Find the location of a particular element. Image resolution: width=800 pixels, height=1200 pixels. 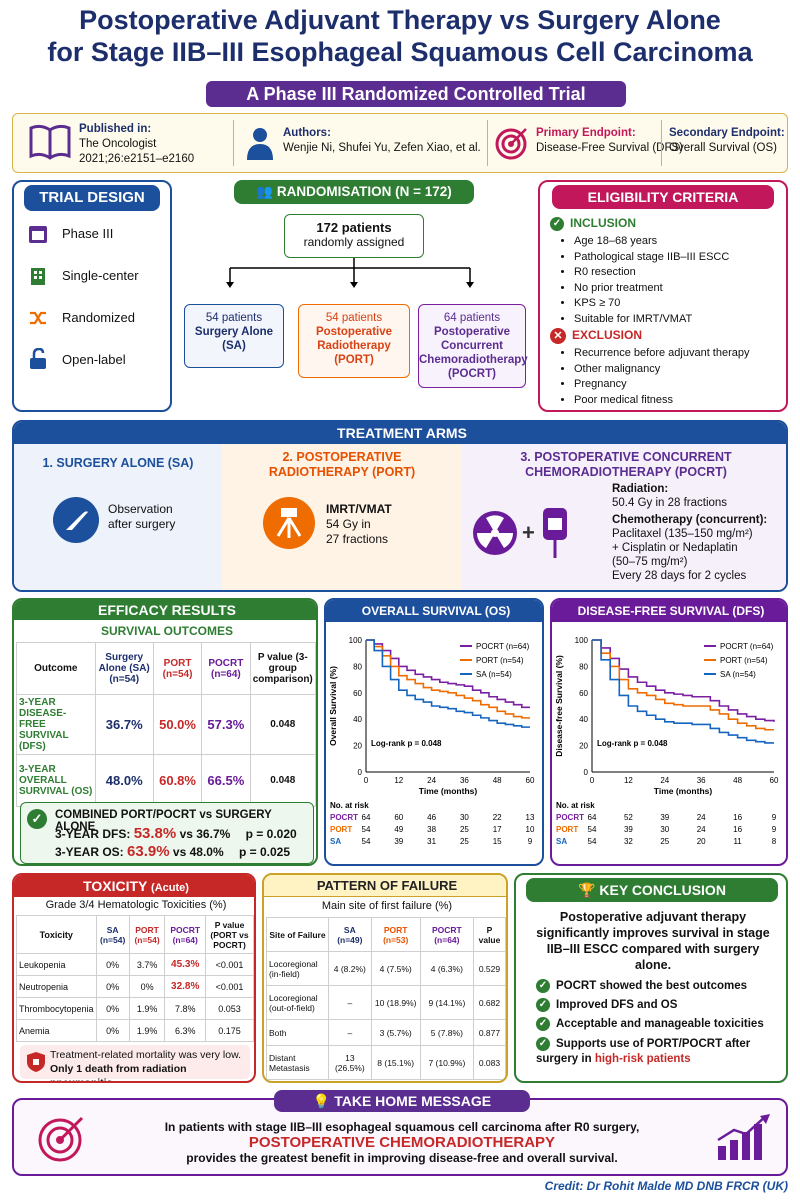

inclusion-item: Age 18–68 years is located at coordinates (651, 242).